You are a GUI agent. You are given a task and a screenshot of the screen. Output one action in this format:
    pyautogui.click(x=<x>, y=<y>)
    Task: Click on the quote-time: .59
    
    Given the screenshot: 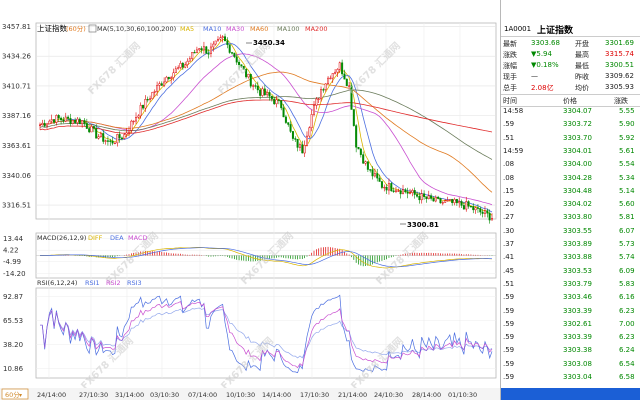 What is the action you would take?
    pyautogui.click(x=509, y=310)
    